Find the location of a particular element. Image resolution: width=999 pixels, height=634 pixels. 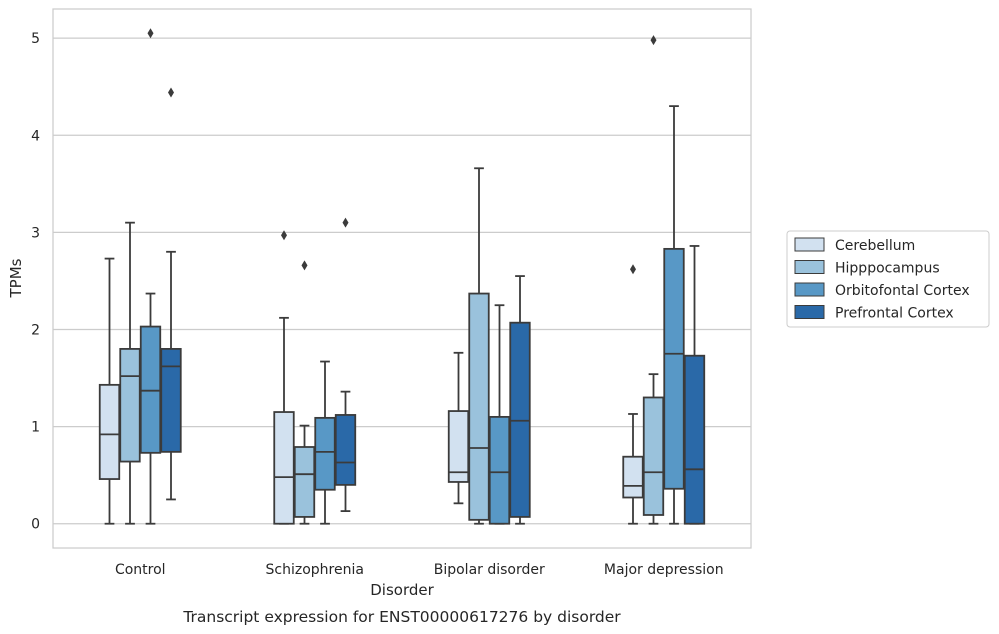

legend-label: Cerebellum is located at coordinates (875, 246).